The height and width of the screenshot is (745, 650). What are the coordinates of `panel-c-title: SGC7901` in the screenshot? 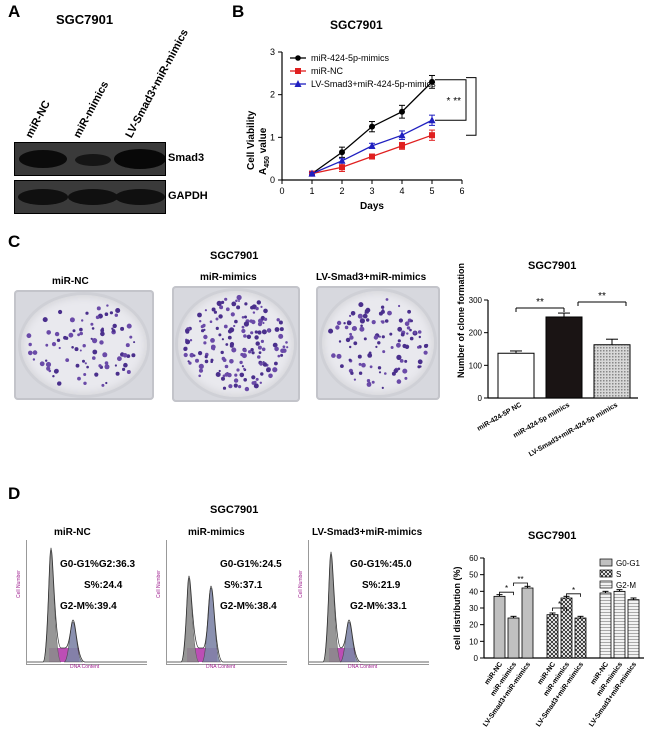 It's located at (234, 256).